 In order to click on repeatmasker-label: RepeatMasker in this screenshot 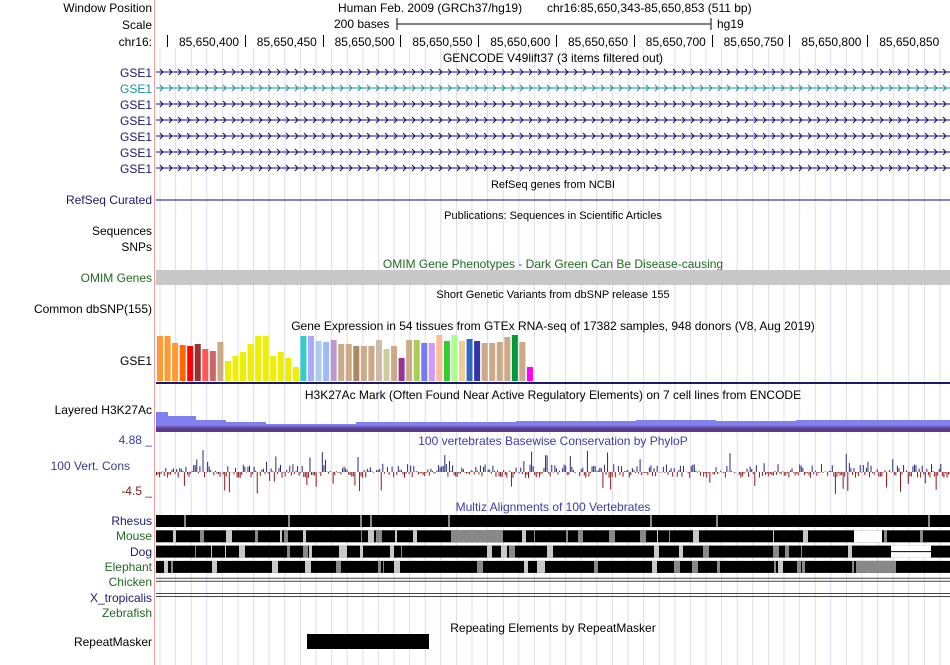, I will do `click(112, 642)`.